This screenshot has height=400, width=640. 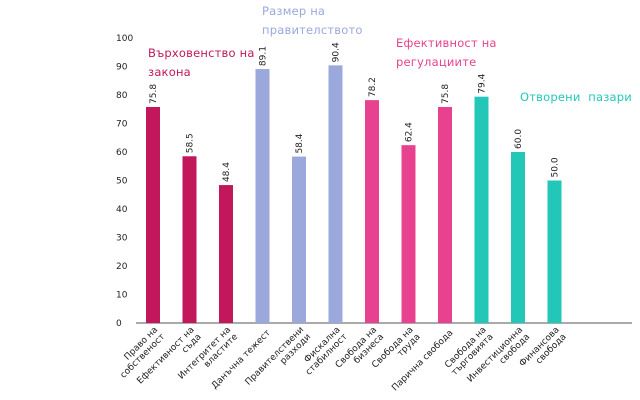 I want to click on y-tick-label: 70, so click(x=122, y=125).